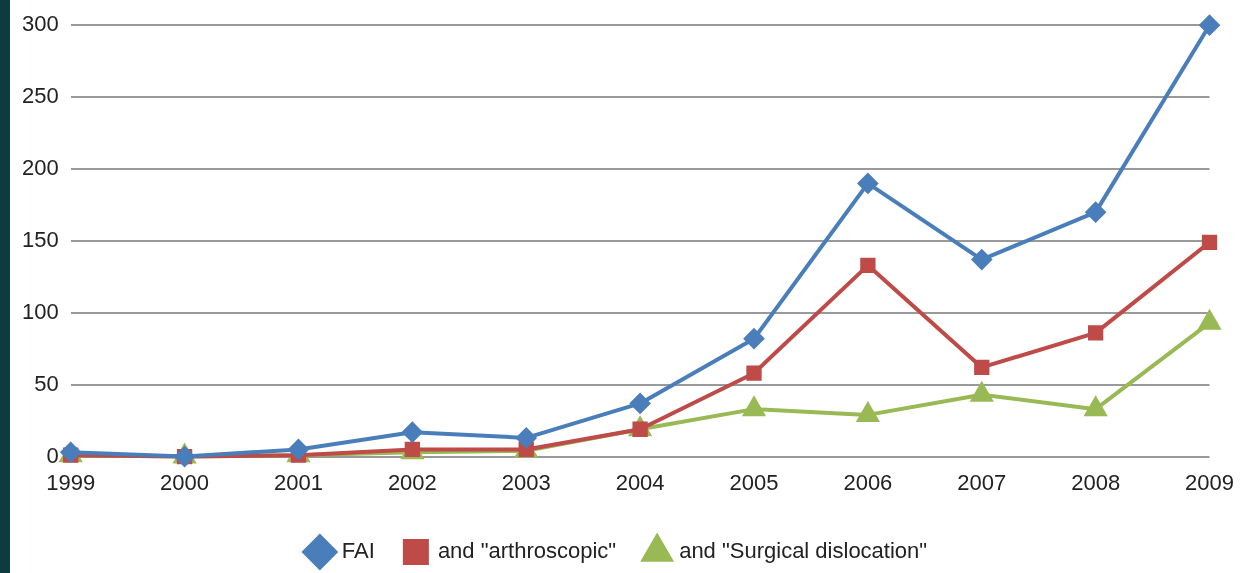 The width and height of the screenshot is (1248, 573). What do you see at coordinates (982, 482) in the screenshot?
I see `x-tick-label: 2007` at bounding box center [982, 482].